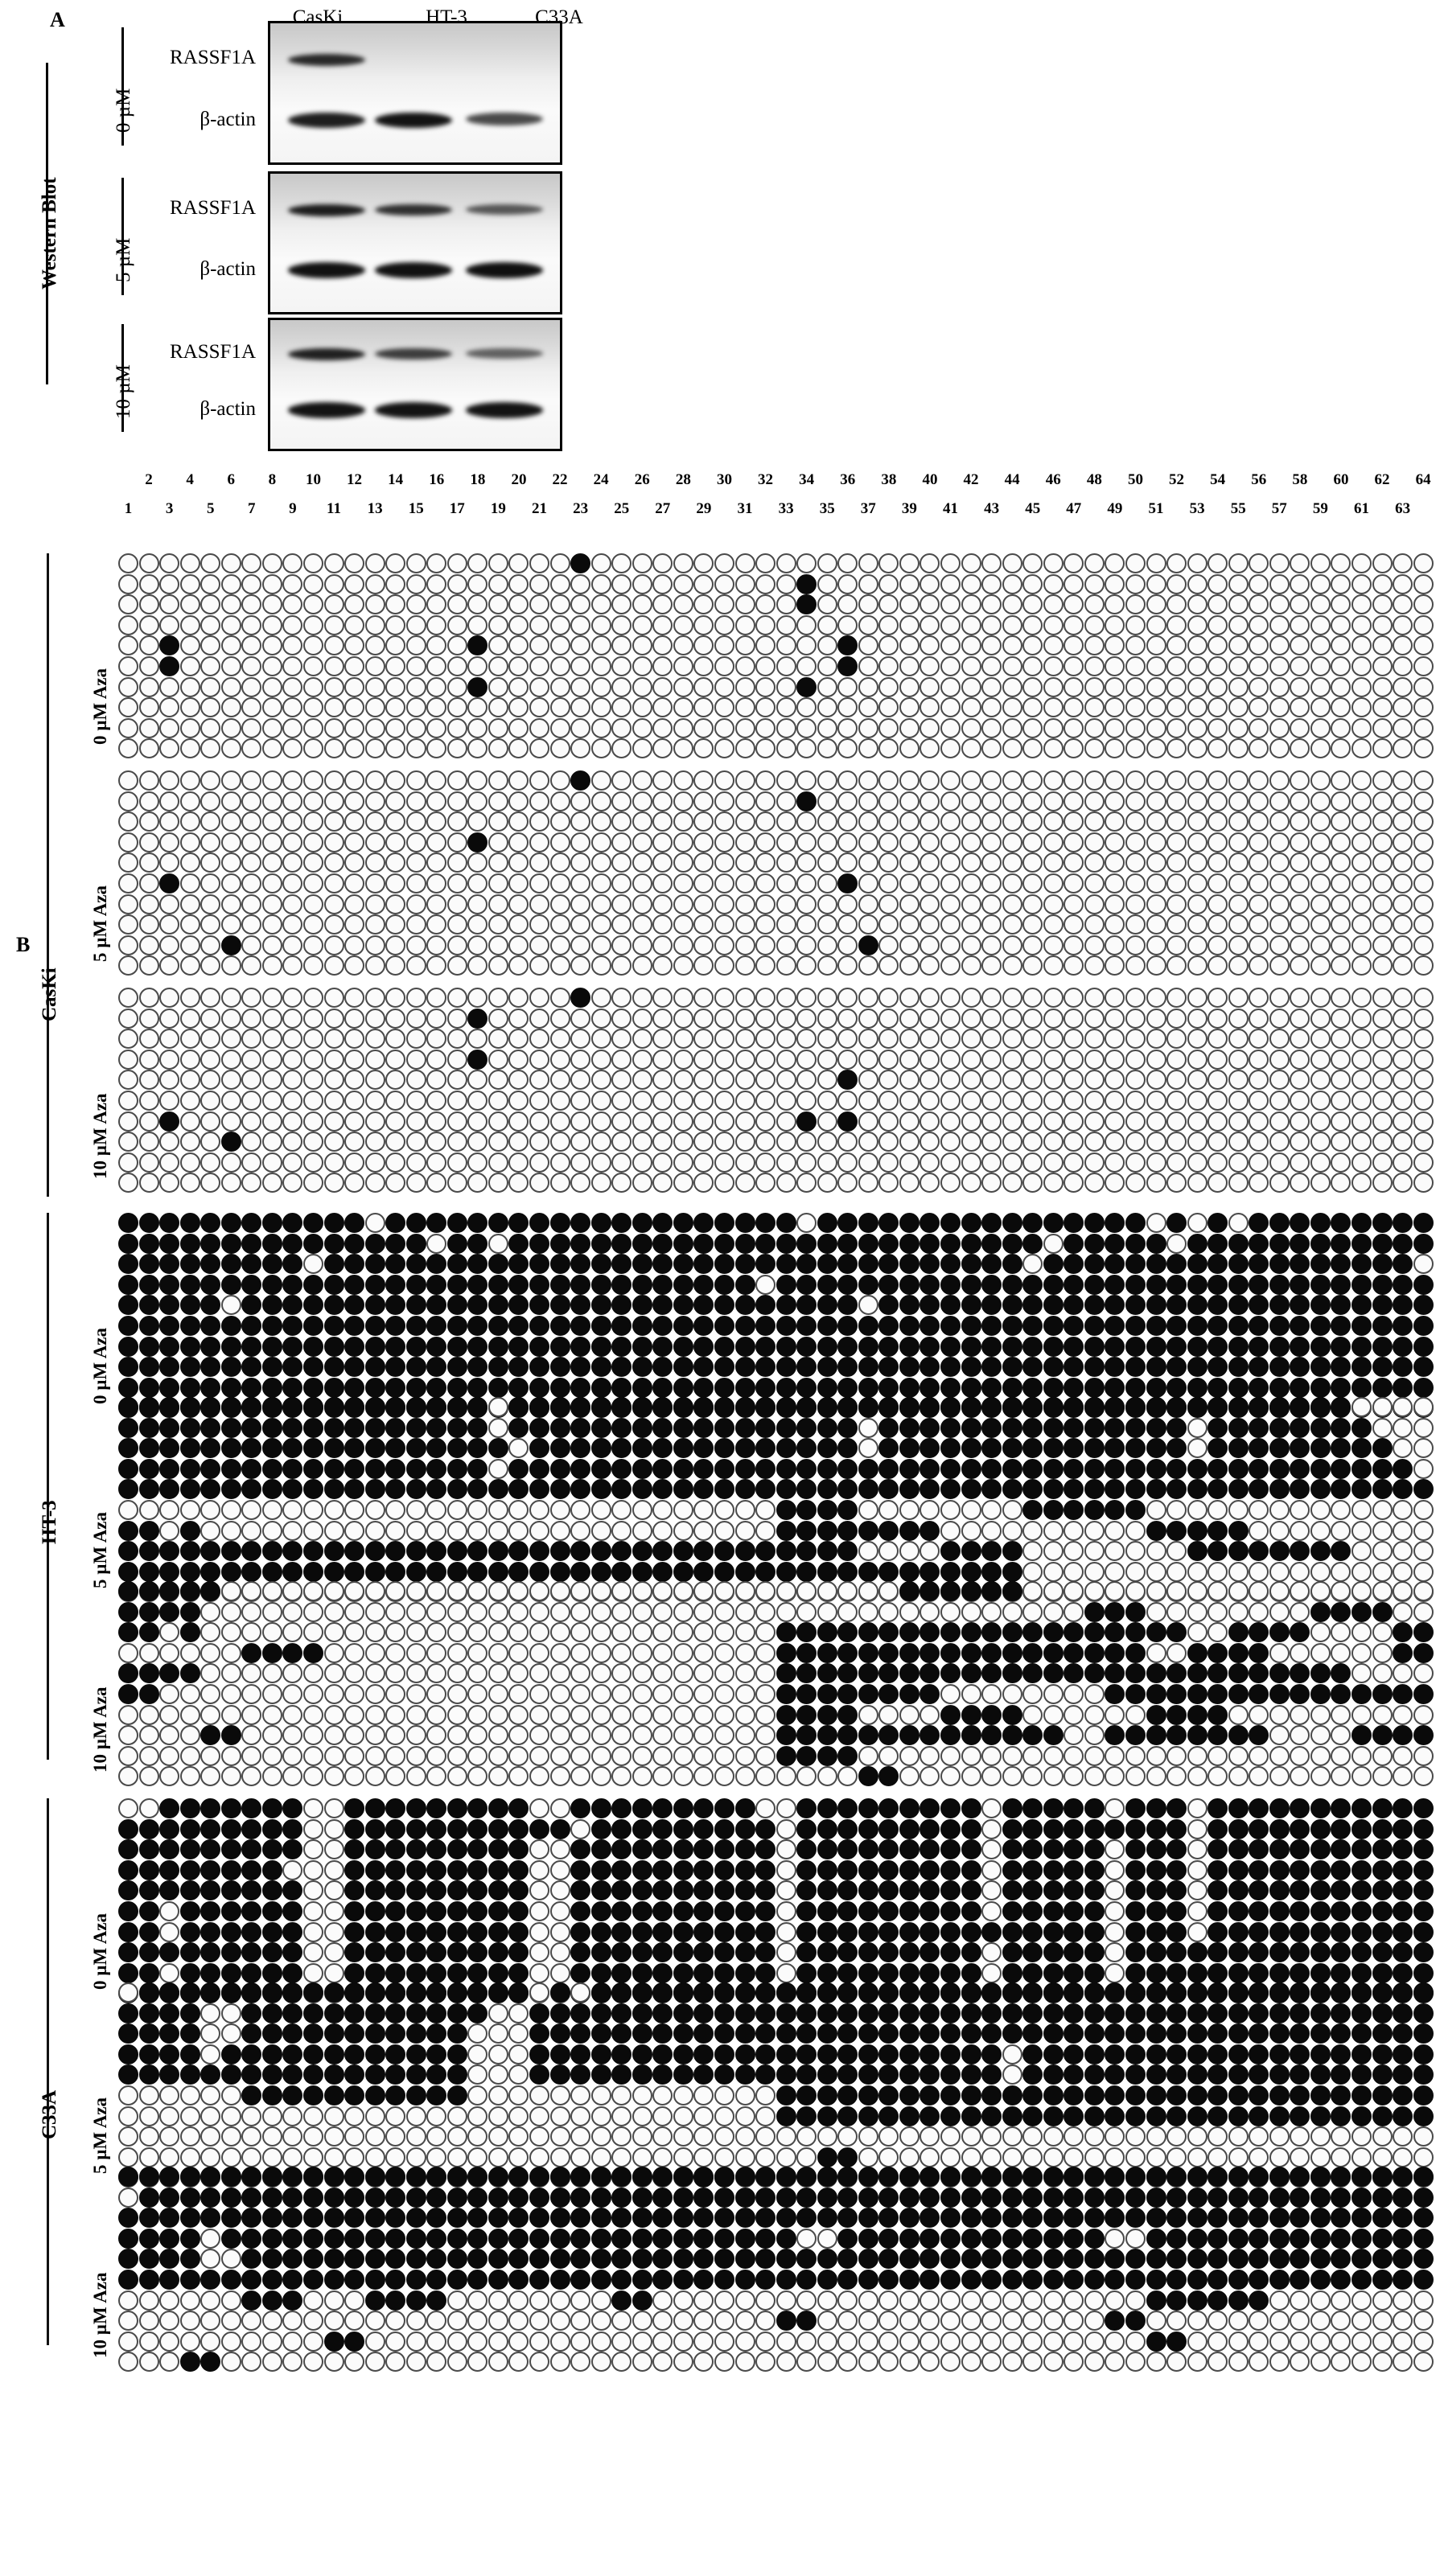 This screenshot has height=2576, width=1444. I want to click on column-number-13: 13, so click(375, 508).